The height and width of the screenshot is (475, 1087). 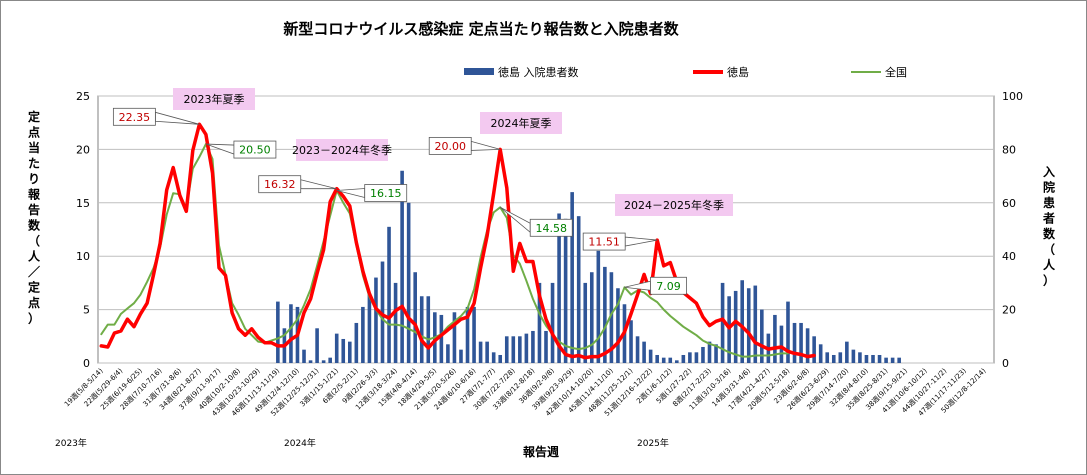 What do you see at coordinates (538, 72) in the screenshot?
I see `legend-label-bar: 徳島 入院患者数` at bounding box center [538, 72].